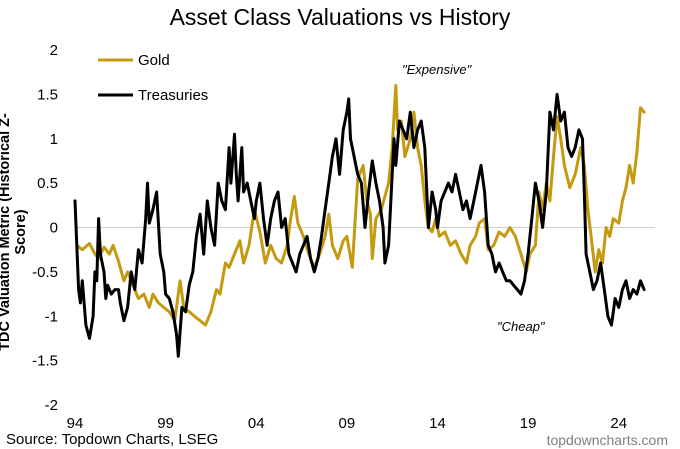 The image size is (680, 449). Describe the element at coordinates (75, 423) in the screenshot. I see `x-tick-label: 94` at that location.